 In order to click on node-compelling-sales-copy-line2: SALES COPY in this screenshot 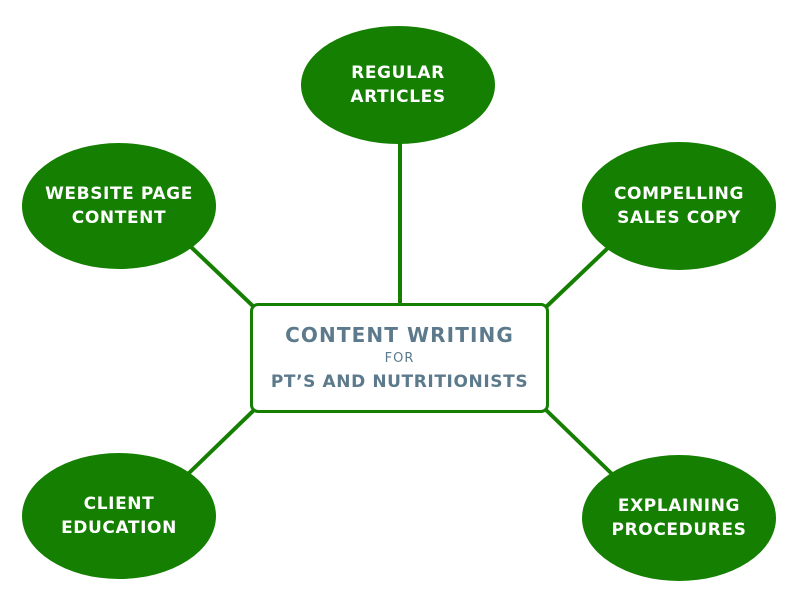, I will do `click(679, 218)`.